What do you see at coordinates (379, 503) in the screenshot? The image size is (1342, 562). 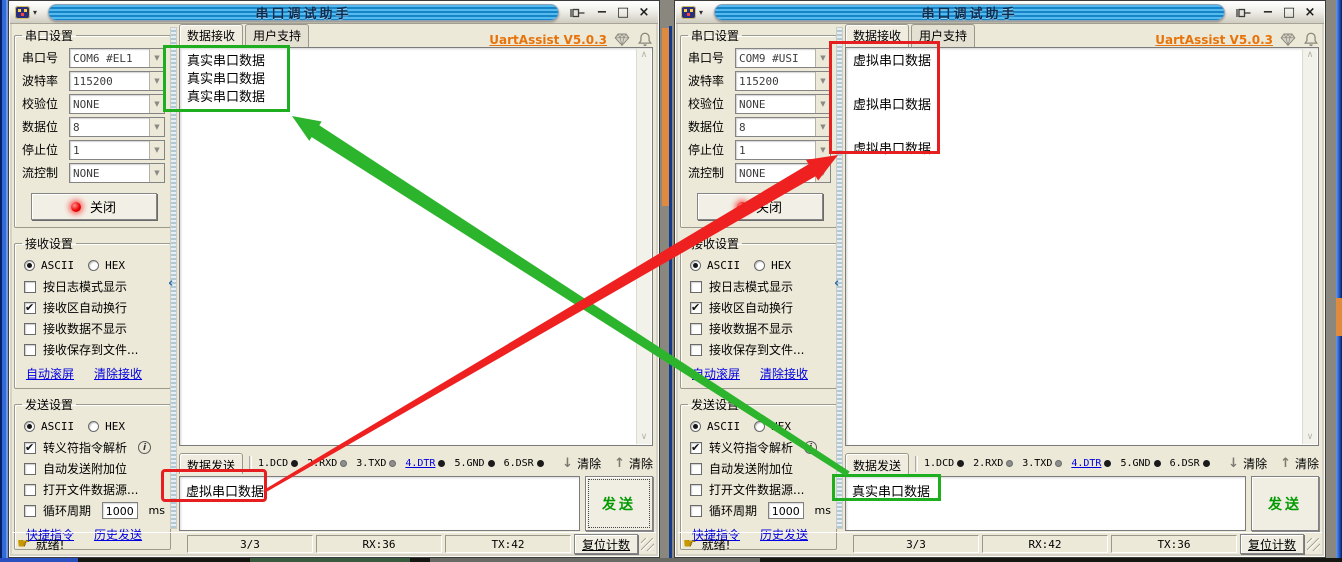 I see `send-input: 虚拟串口数据` at bounding box center [379, 503].